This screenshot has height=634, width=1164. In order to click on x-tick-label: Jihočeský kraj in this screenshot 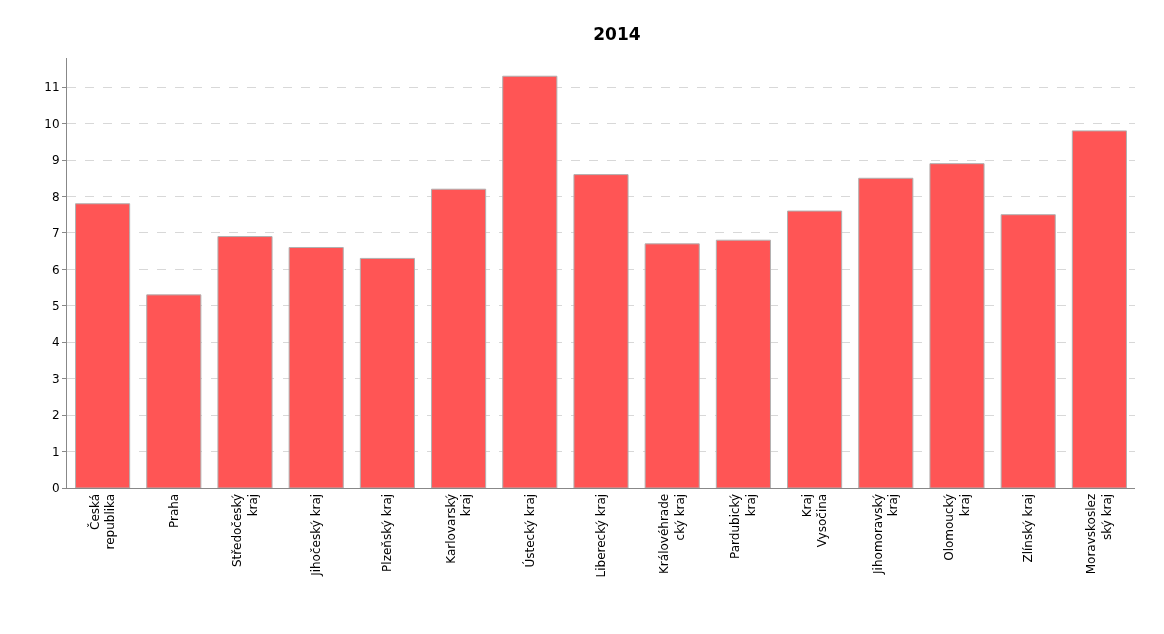, I will do `click(316, 535)`.